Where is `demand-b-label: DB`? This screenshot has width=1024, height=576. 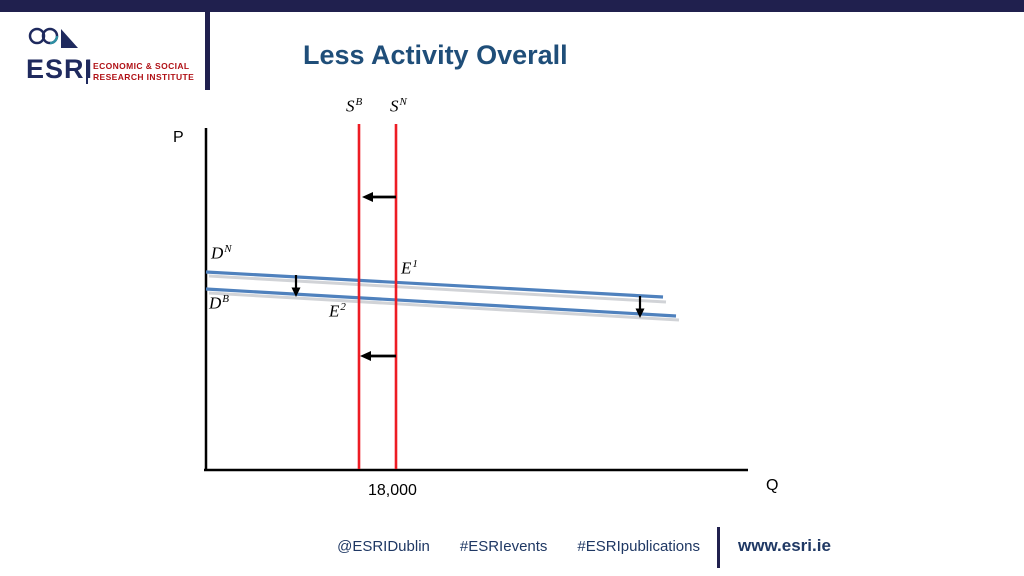 demand-b-label: DB is located at coordinates (219, 303).